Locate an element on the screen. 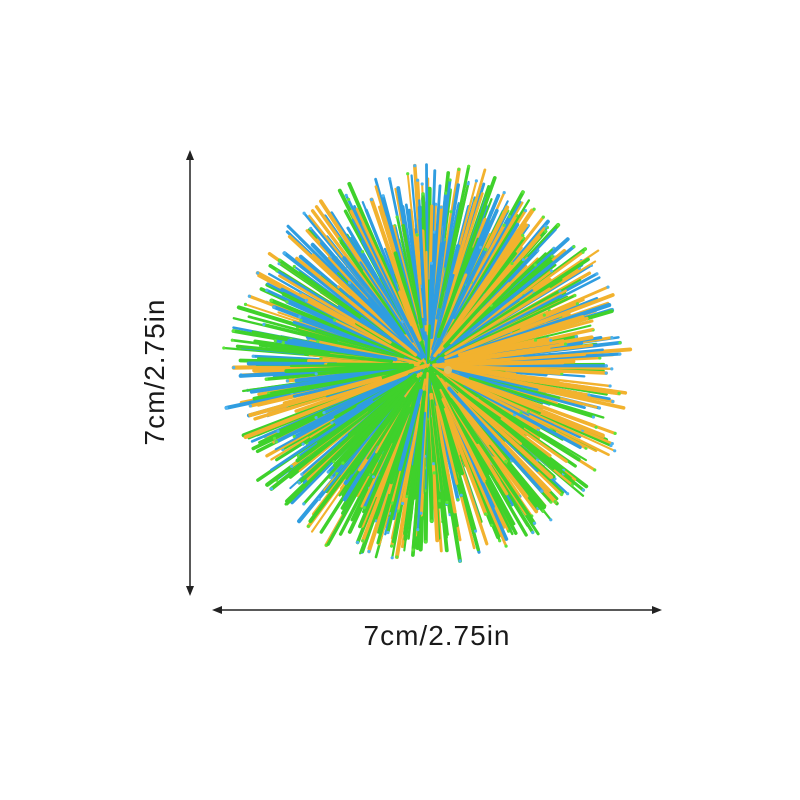 The width and height of the screenshot is (800, 800). height-label: 7cm/2.75in is located at coordinates (154, 372).